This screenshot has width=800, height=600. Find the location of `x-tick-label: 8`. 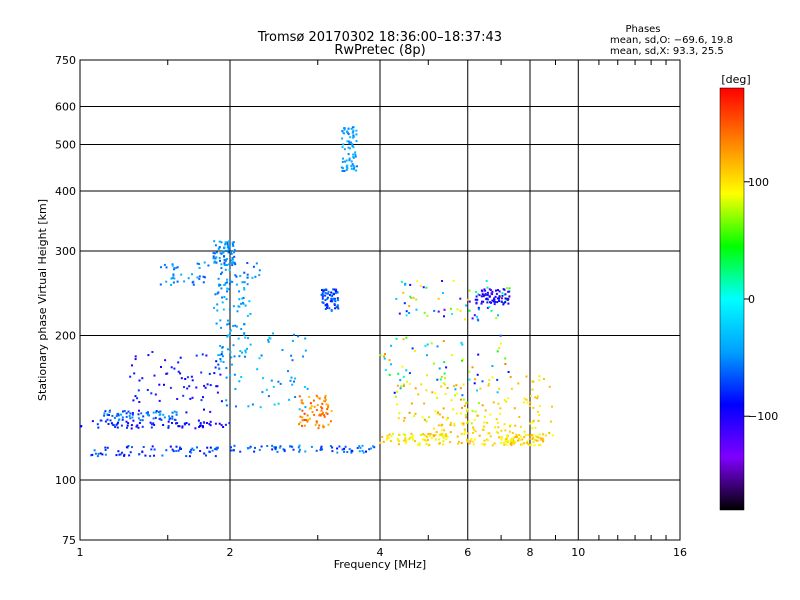

x-tick-label: 8 is located at coordinates (530, 552).